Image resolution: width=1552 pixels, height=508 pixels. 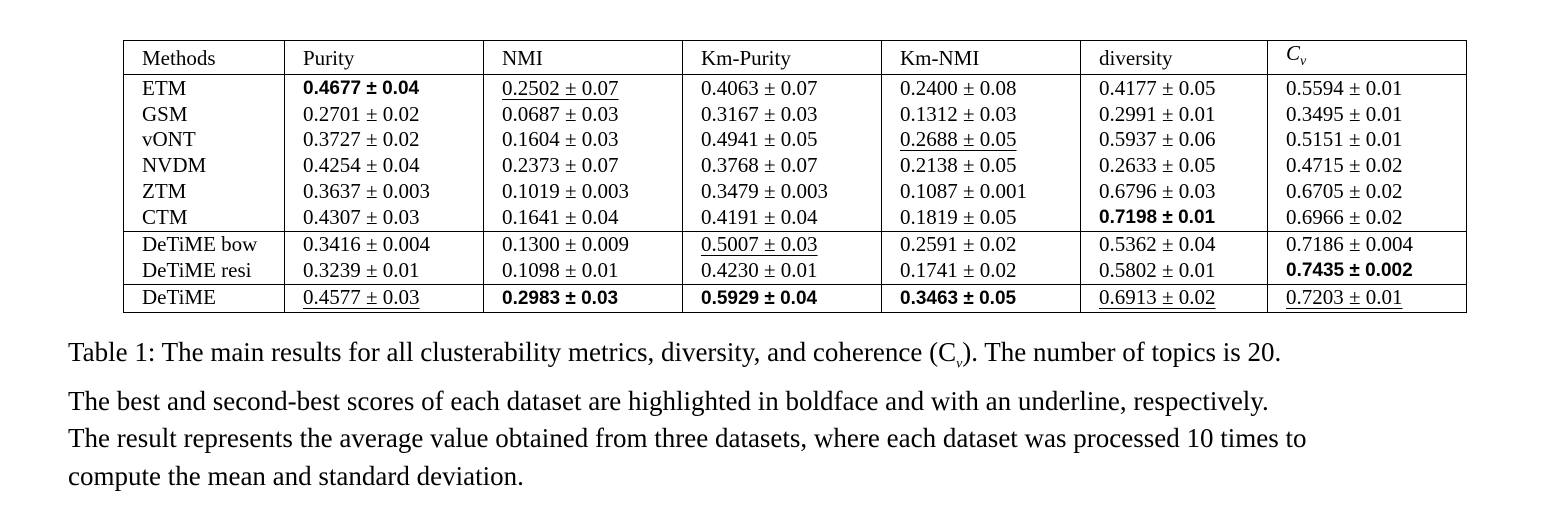 I want to click on method-cell: ZTM, so click(x=204, y=191).